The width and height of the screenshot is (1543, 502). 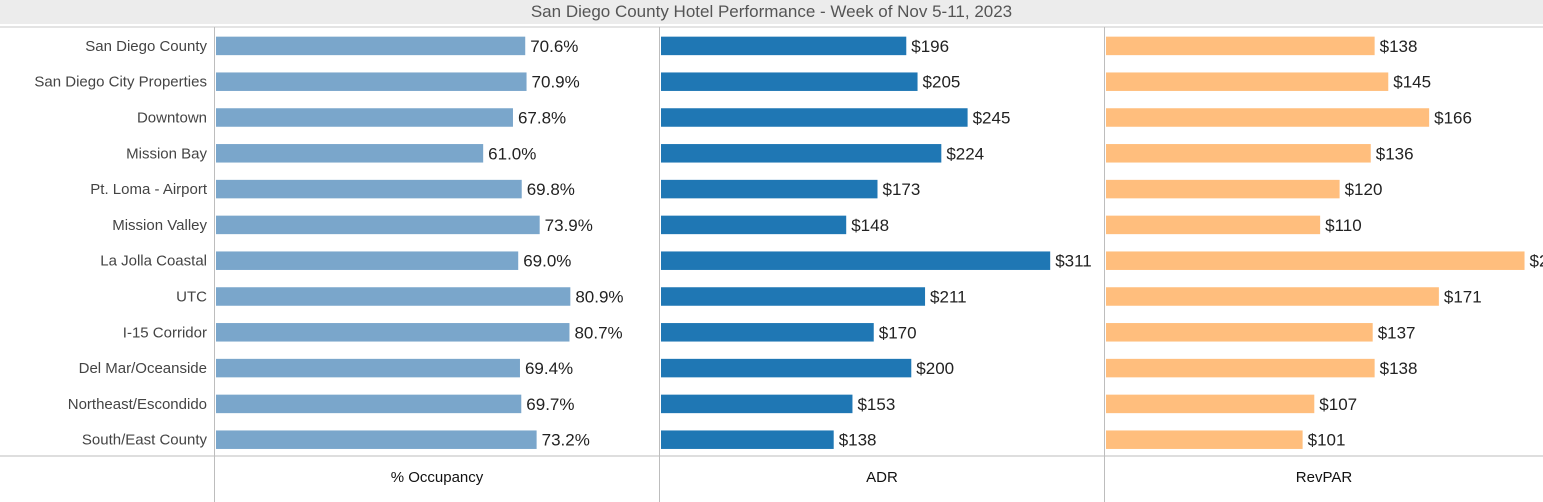 I want to click on data-label: 61.0%, so click(x=512, y=153).